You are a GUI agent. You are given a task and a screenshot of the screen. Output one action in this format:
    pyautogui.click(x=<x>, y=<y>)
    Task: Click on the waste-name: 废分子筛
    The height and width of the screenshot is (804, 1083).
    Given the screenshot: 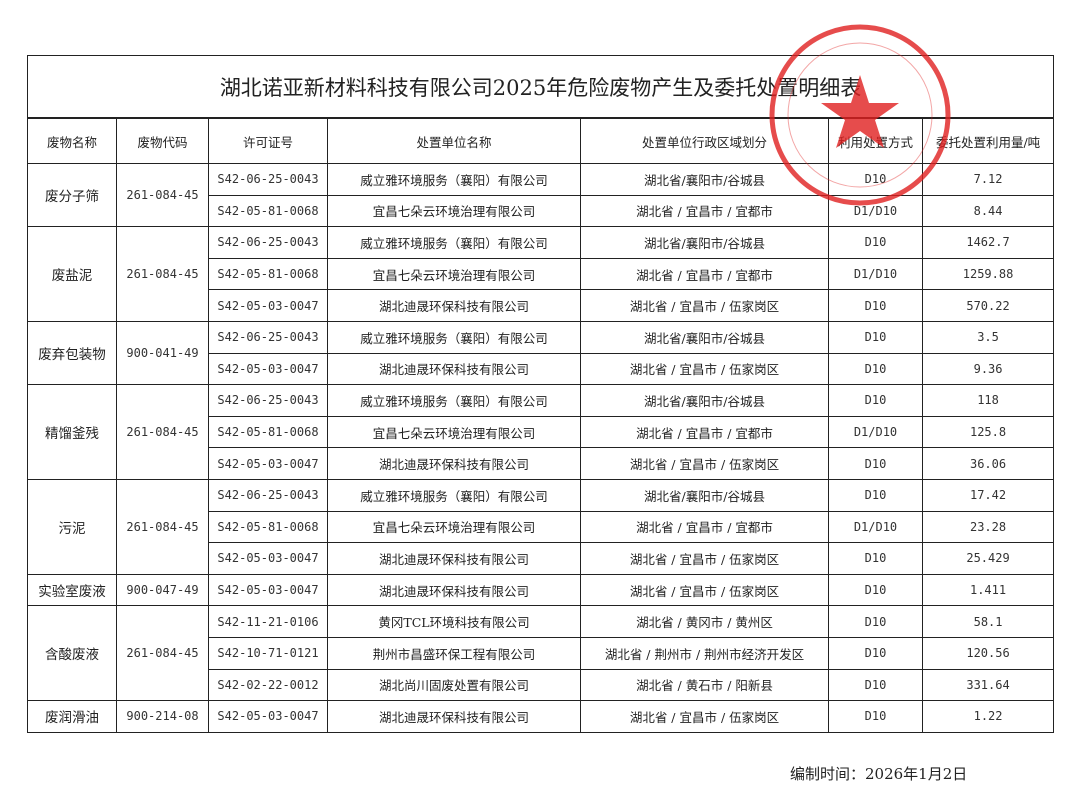 What is the action you would take?
    pyautogui.click(x=72, y=195)
    